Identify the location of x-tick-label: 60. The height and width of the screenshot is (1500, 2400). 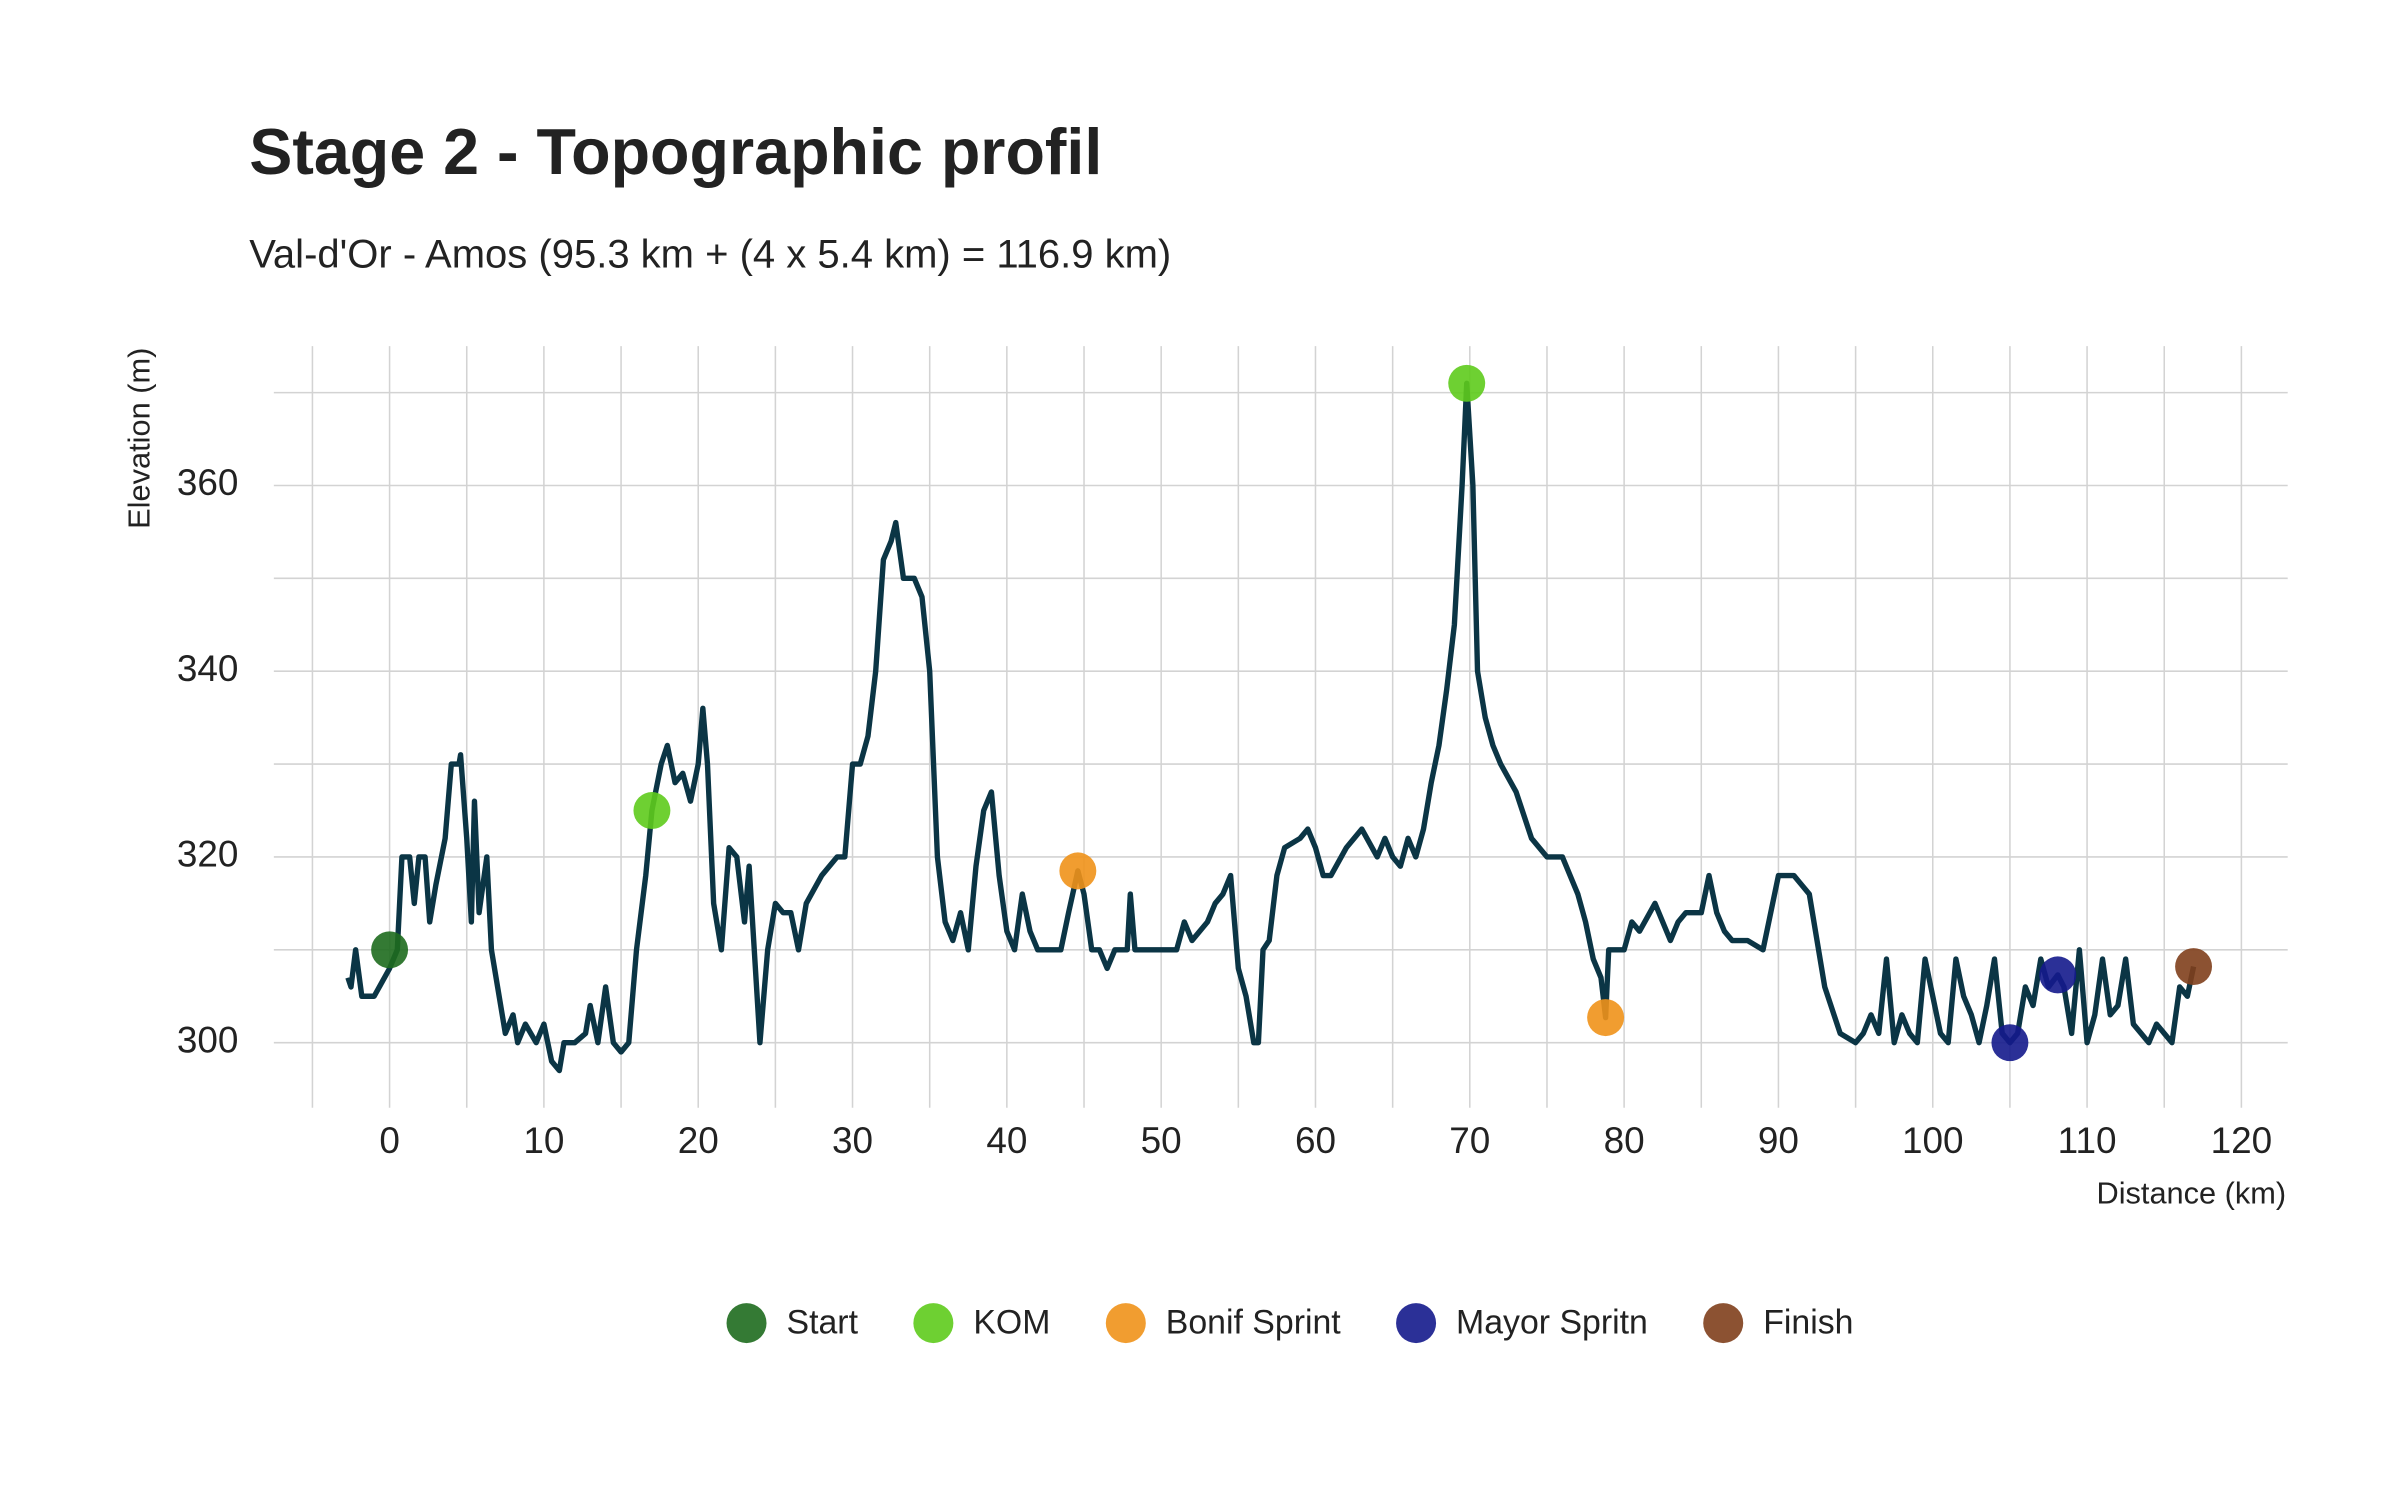
(1315, 1140).